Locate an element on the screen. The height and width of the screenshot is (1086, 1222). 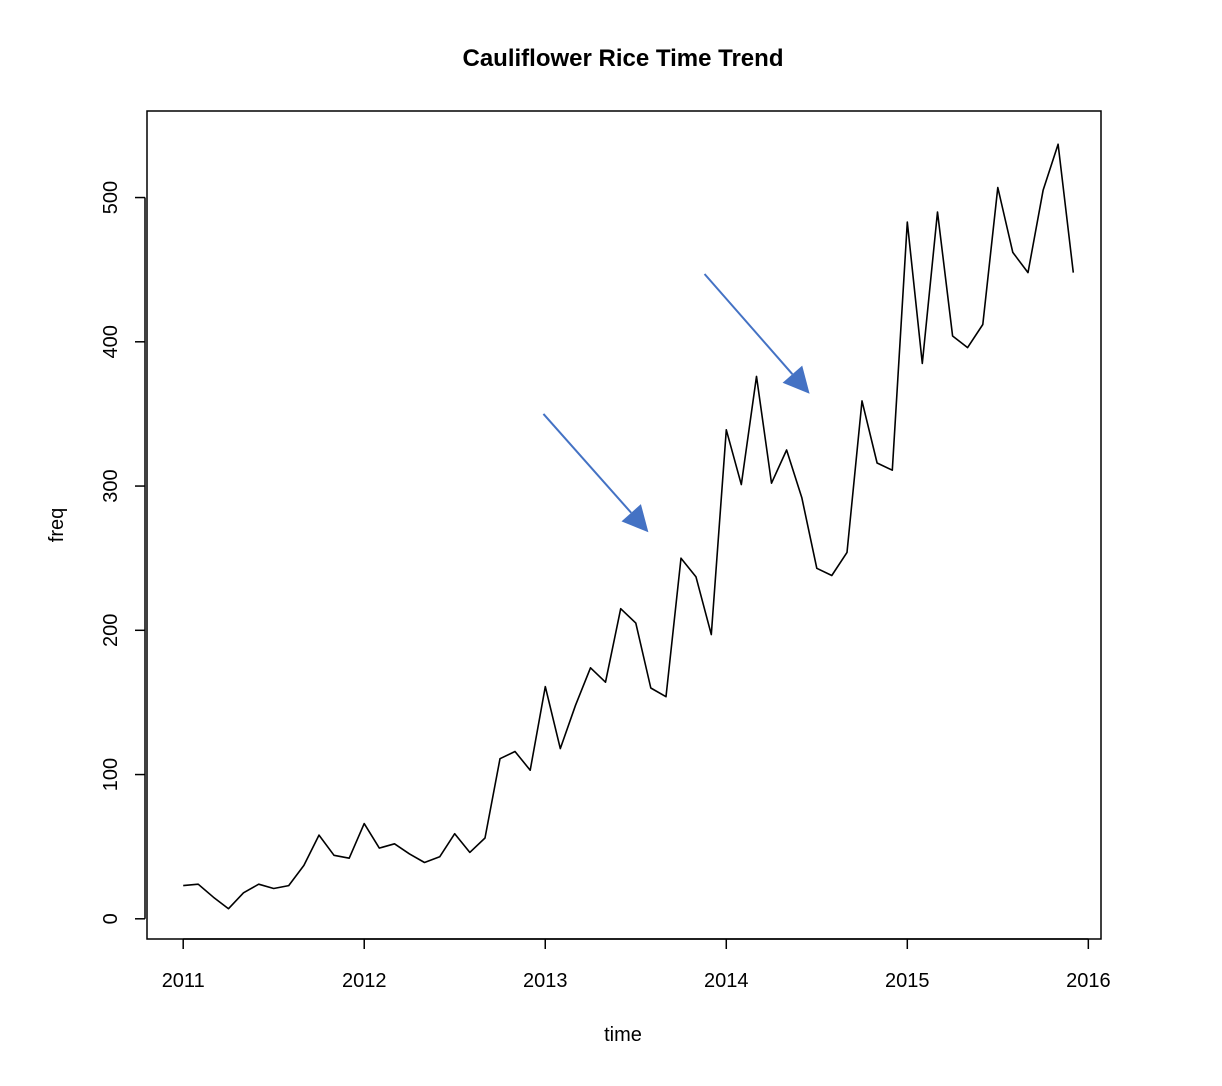
x-axis-label: time is located at coordinates (623, 1035).